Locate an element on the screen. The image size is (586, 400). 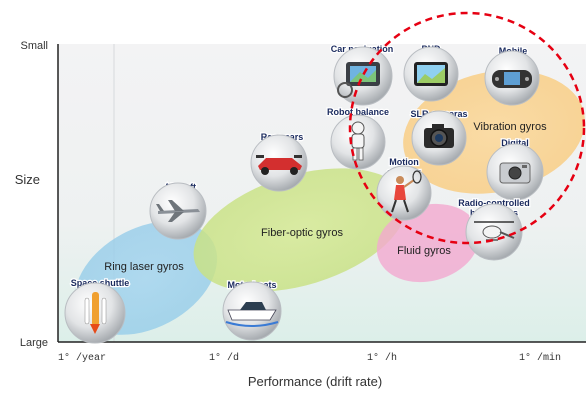
car-navigation-icon is located at coordinates (363, 76).